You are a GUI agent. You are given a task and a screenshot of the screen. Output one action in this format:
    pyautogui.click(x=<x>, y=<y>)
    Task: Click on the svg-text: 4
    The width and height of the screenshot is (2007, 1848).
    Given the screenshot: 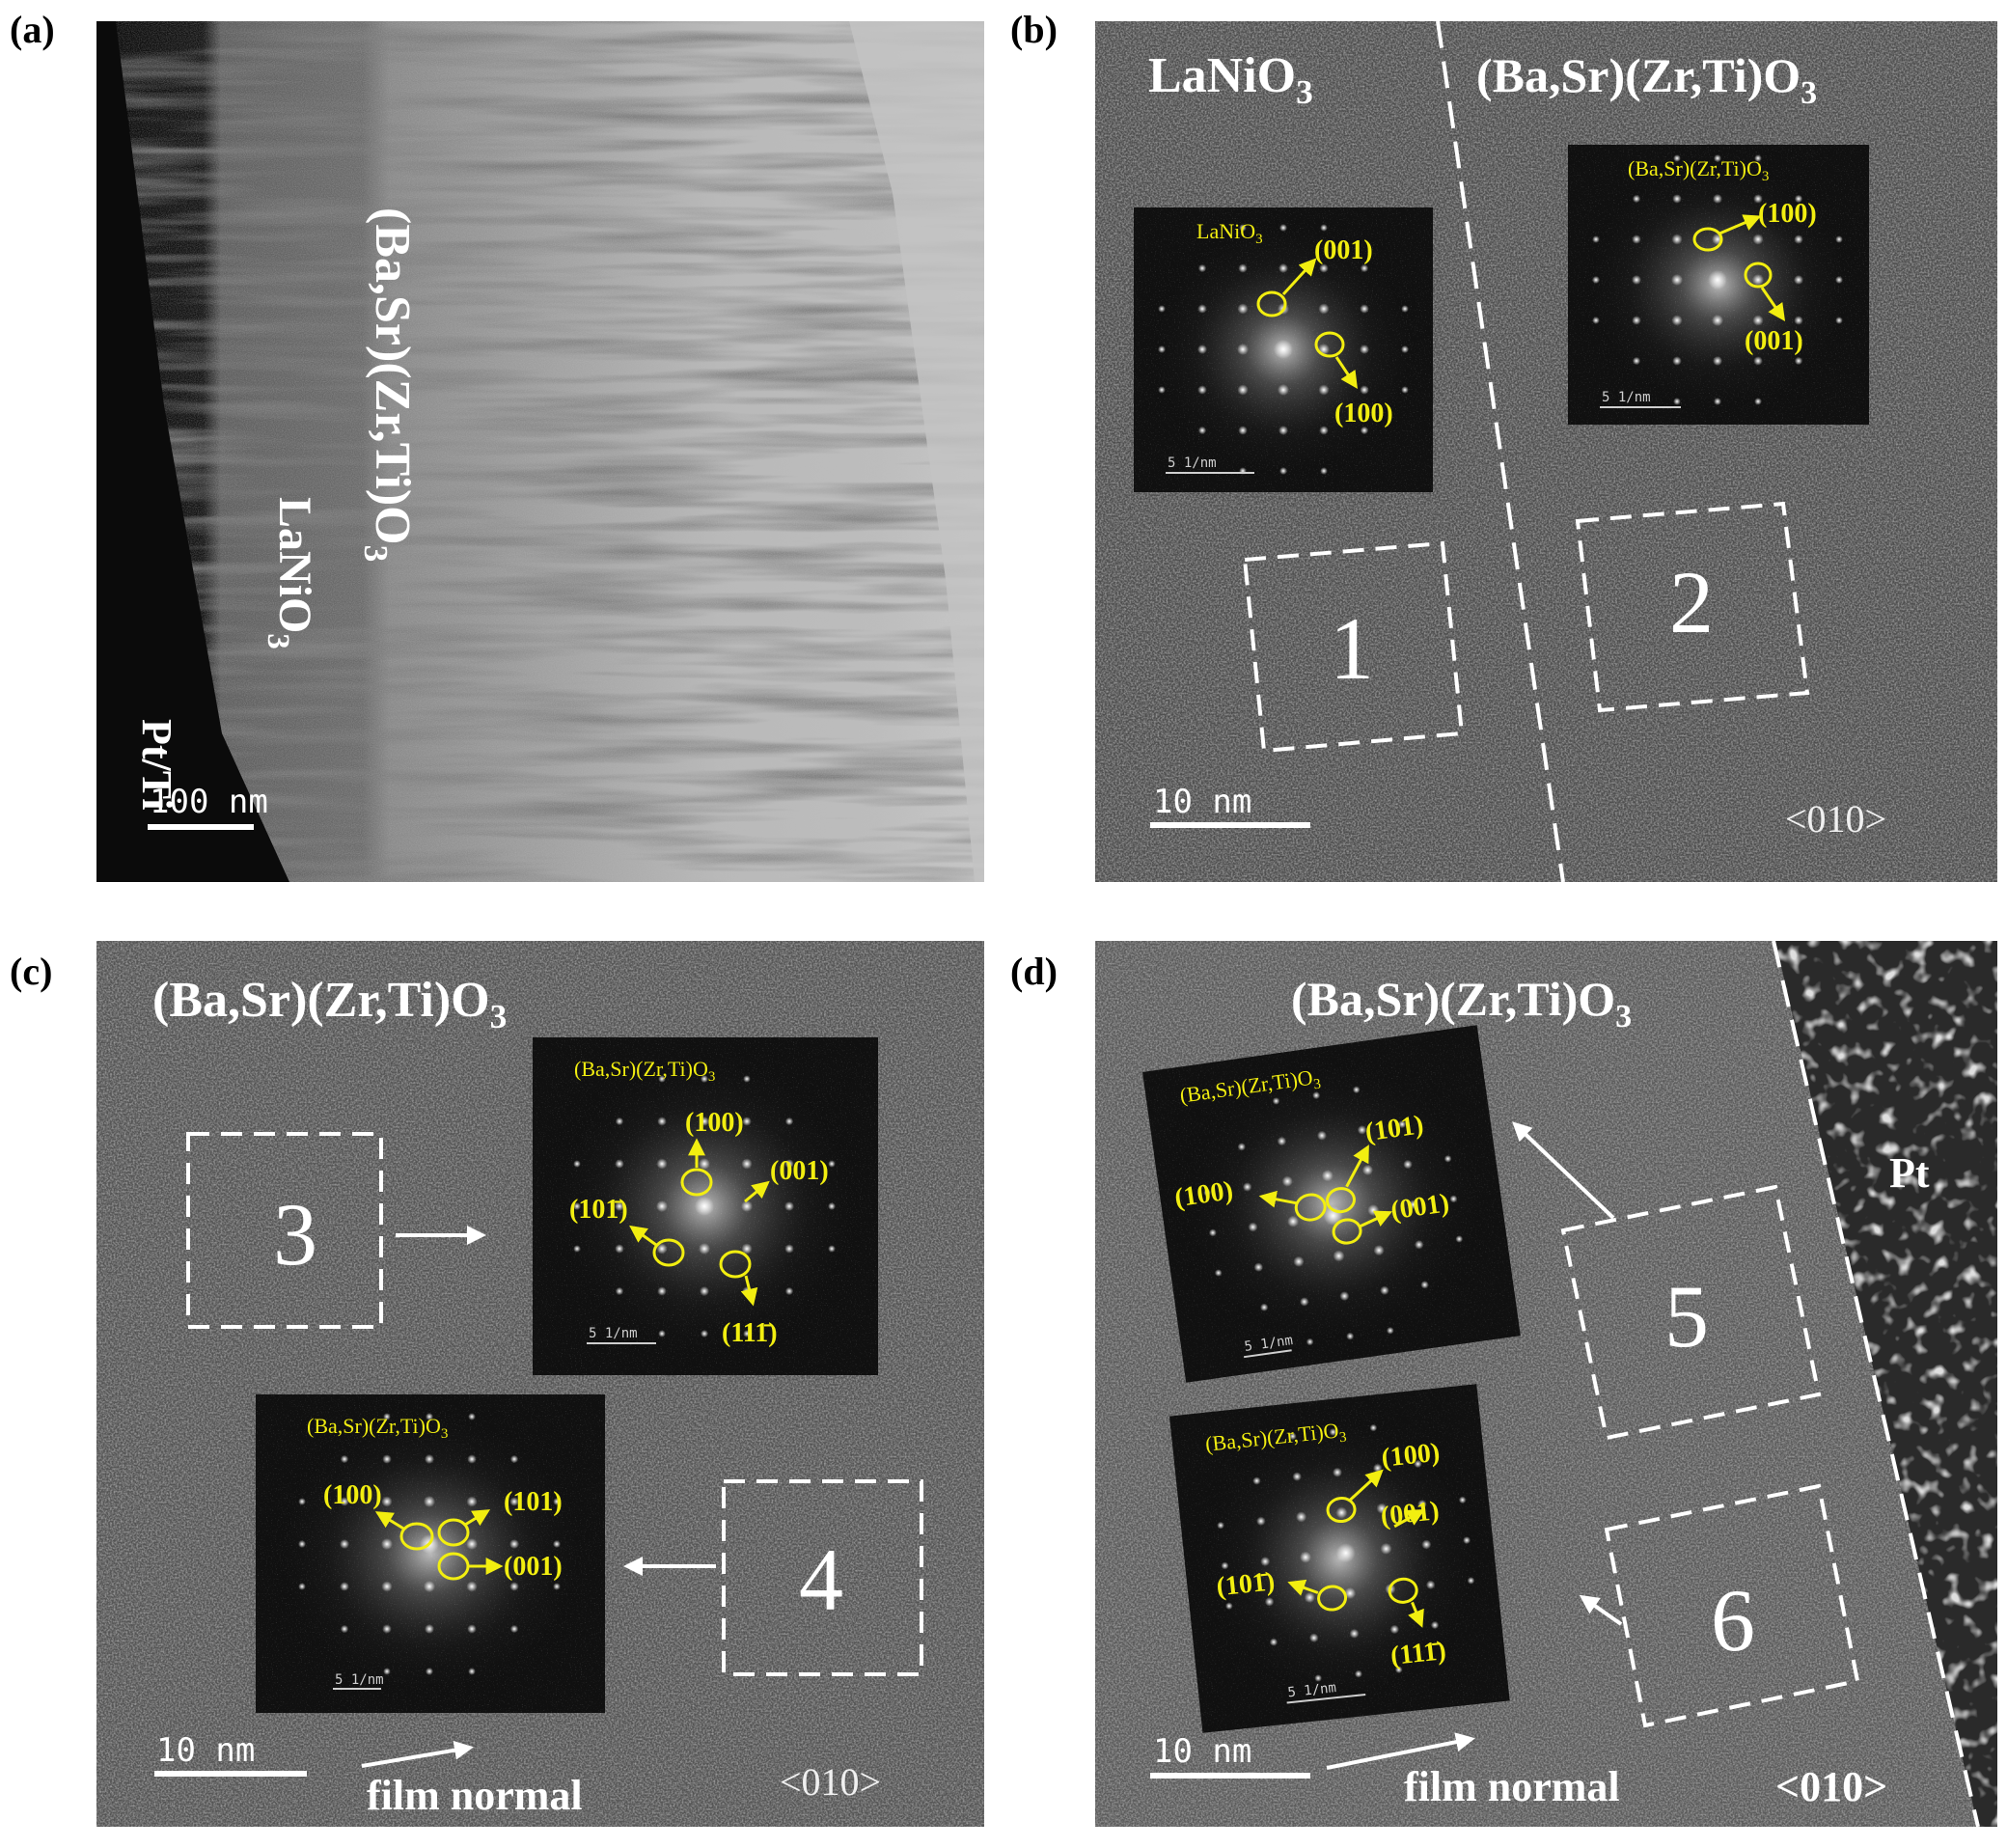 What is the action you would take?
    pyautogui.click(x=821, y=1580)
    